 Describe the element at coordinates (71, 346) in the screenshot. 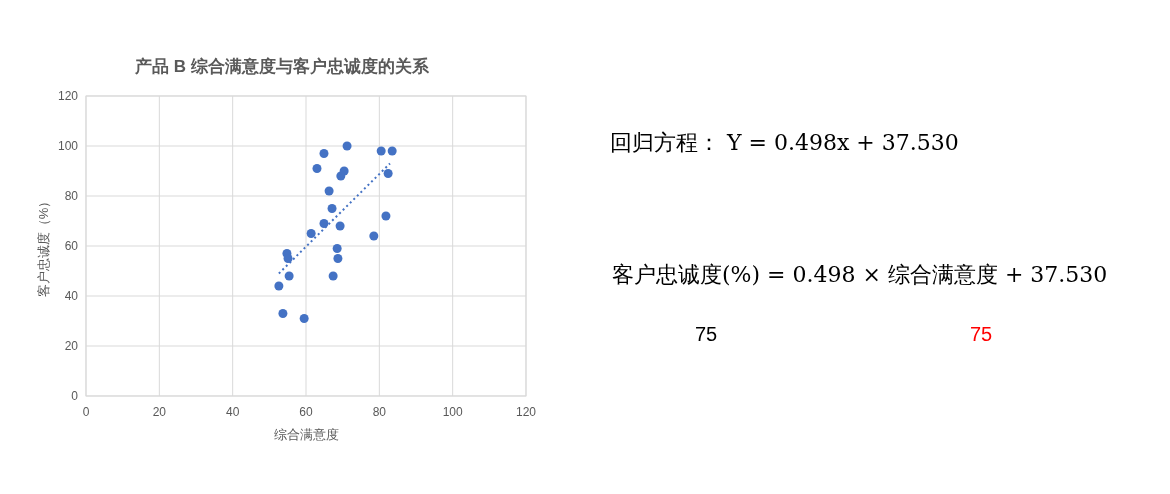

I see `y-tick-label: 20` at that location.